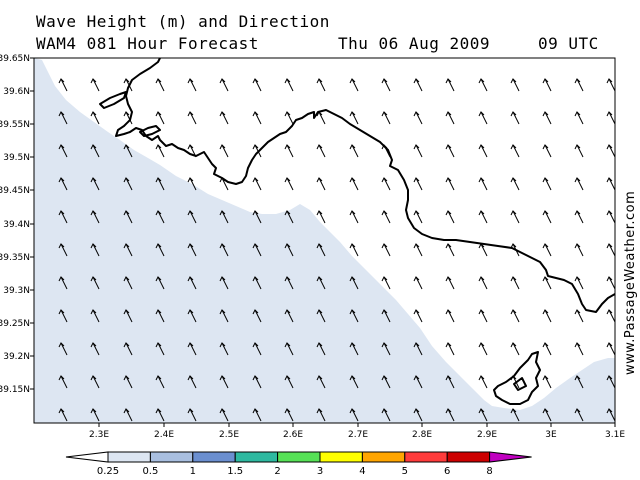 The image size is (640, 480). I want to click on legend-label: 6, so click(447, 471).